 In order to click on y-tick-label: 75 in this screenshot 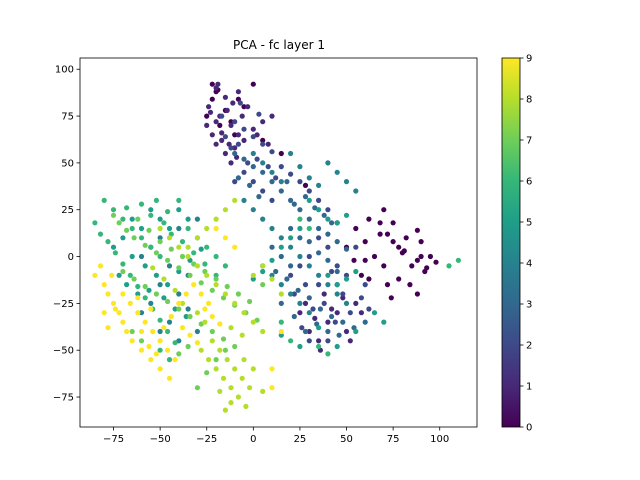, I will do `click(67, 117)`.